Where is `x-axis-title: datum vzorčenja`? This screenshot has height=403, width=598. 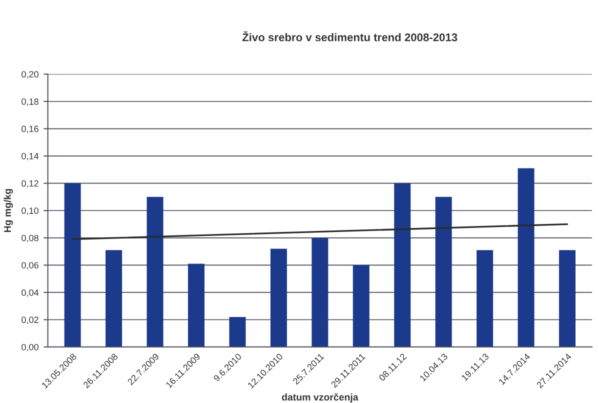 x-axis-title: datum vzorčenja is located at coordinates (320, 397).